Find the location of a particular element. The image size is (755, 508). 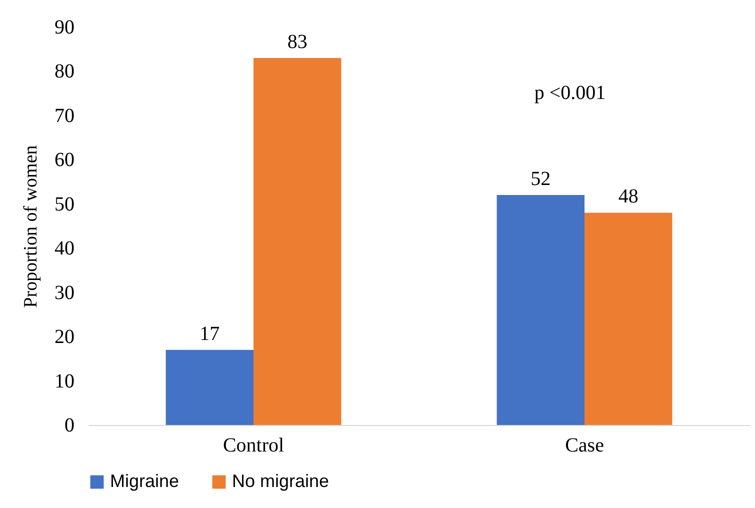

data-label: 52 is located at coordinates (540, 179).